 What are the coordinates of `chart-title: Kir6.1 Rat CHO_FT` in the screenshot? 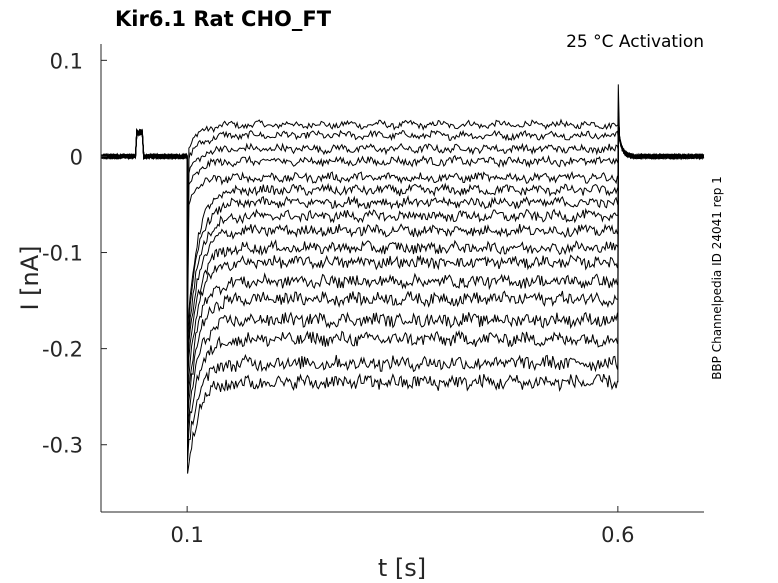 It's located at (223, 19).